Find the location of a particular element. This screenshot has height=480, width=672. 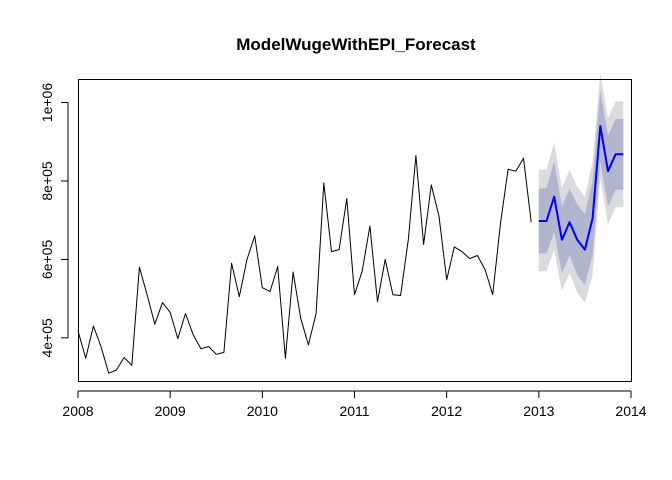

x-tick-label: 2008 is located at coordinates (77, 411).